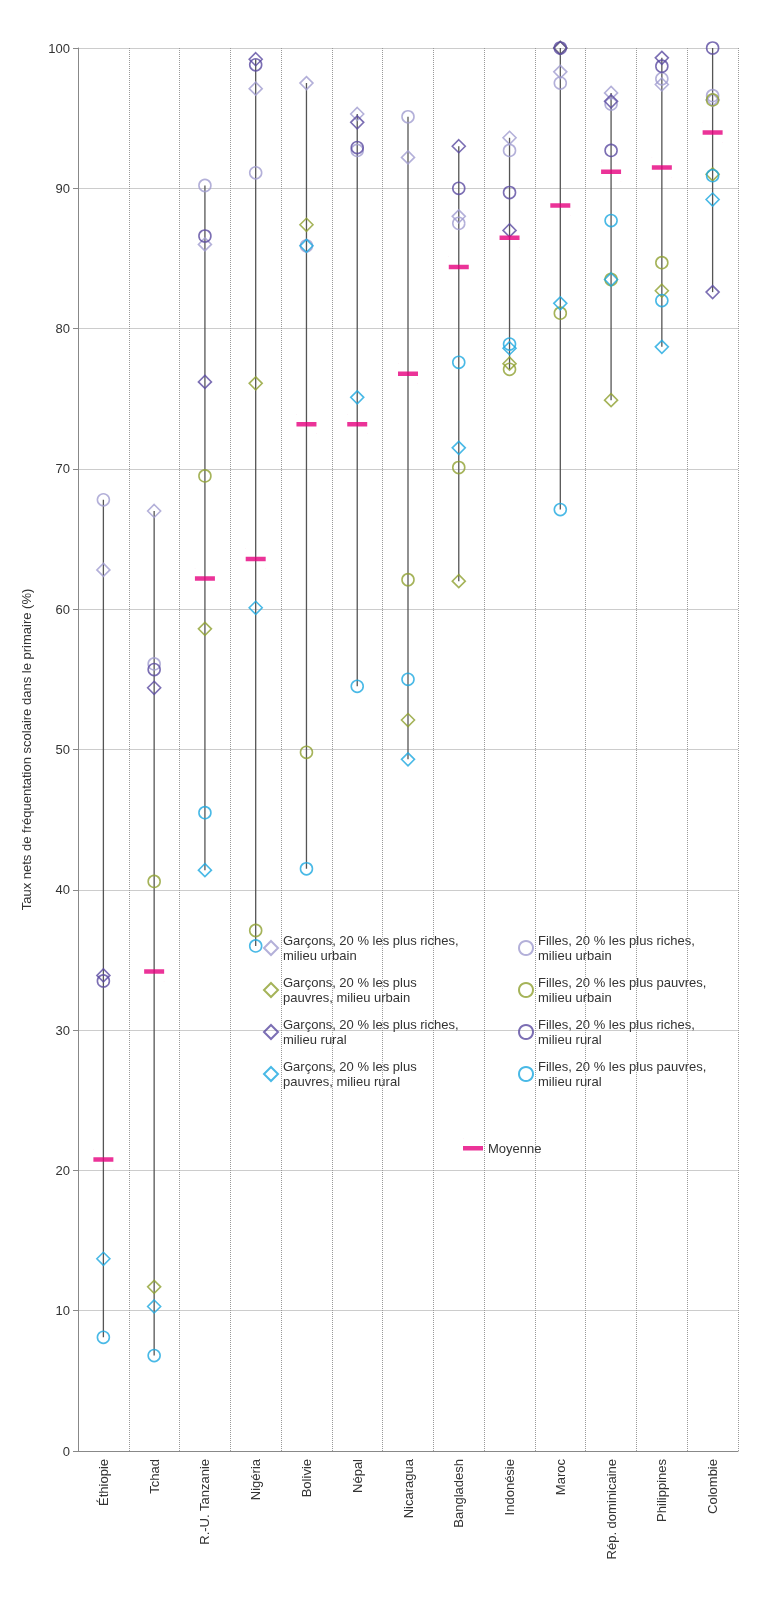 Image resolution: width=758 pixels, height=1599 pixels. Describe the element at coordinates (103, 1482) in the screenshot. I see `x-tick-label: Éthiopie` at that location.